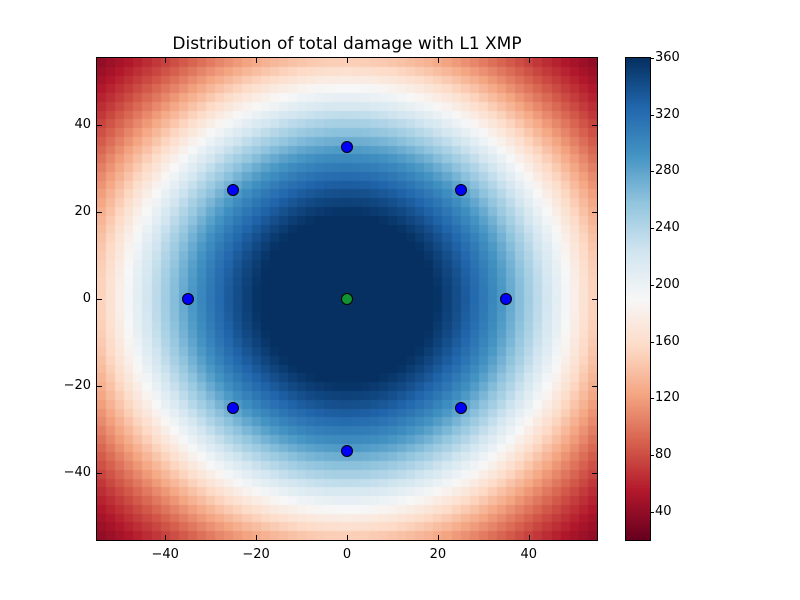  What do you see at coordinates (256, 554) in the screenshot?
I see `x-tick-label: −20` at bounding box center [256, 554].